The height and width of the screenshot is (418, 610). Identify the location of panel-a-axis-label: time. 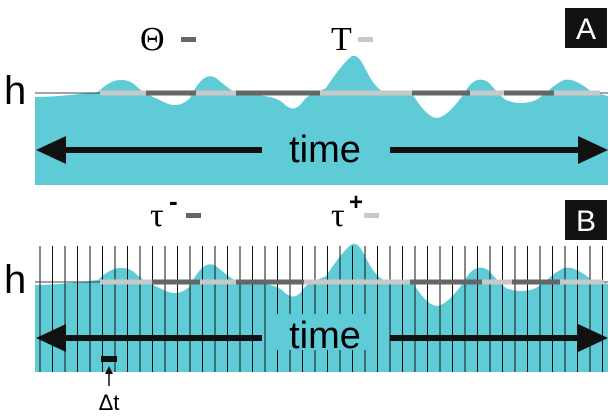
(325, 150).